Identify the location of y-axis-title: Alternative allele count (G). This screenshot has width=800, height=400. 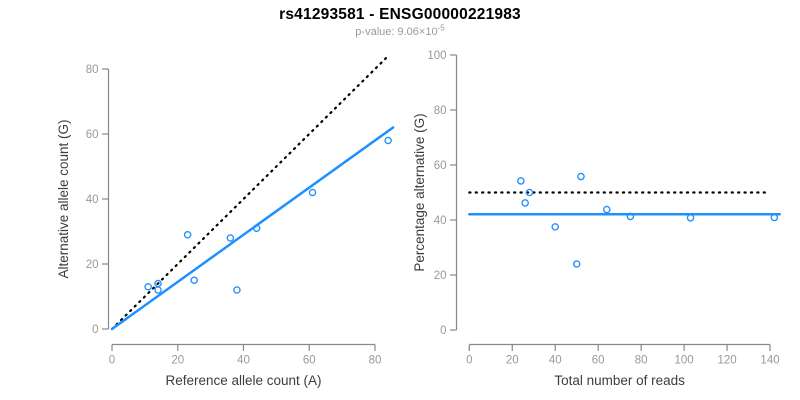
(63, 198).